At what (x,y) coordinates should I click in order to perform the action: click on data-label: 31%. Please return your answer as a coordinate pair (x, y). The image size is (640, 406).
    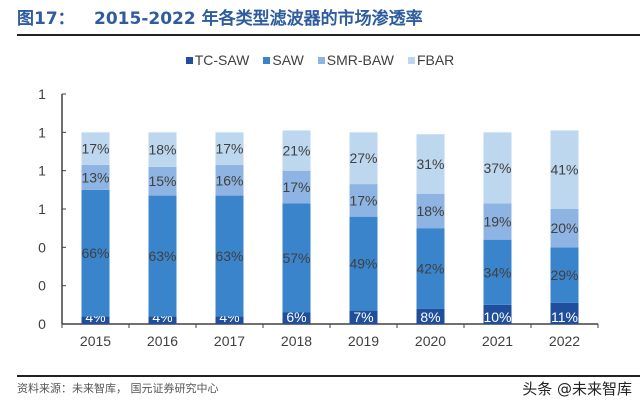
    Looking at the image, I should click on (430, 164).